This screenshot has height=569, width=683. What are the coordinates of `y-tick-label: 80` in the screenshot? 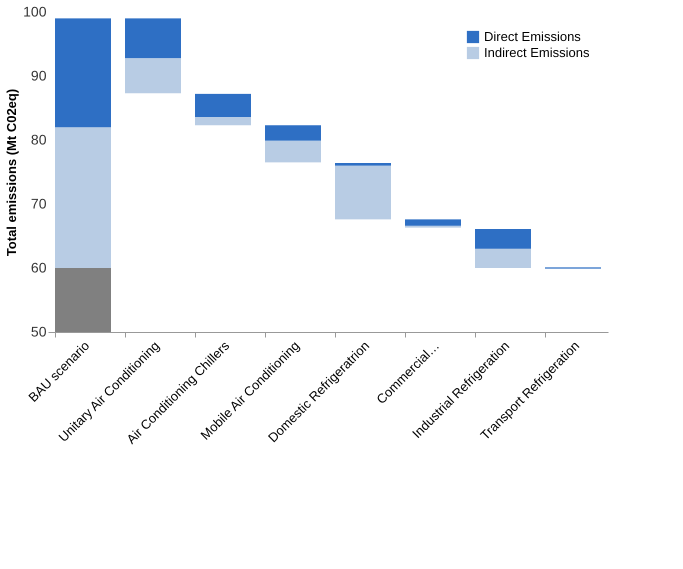 It's located at (38, 140).